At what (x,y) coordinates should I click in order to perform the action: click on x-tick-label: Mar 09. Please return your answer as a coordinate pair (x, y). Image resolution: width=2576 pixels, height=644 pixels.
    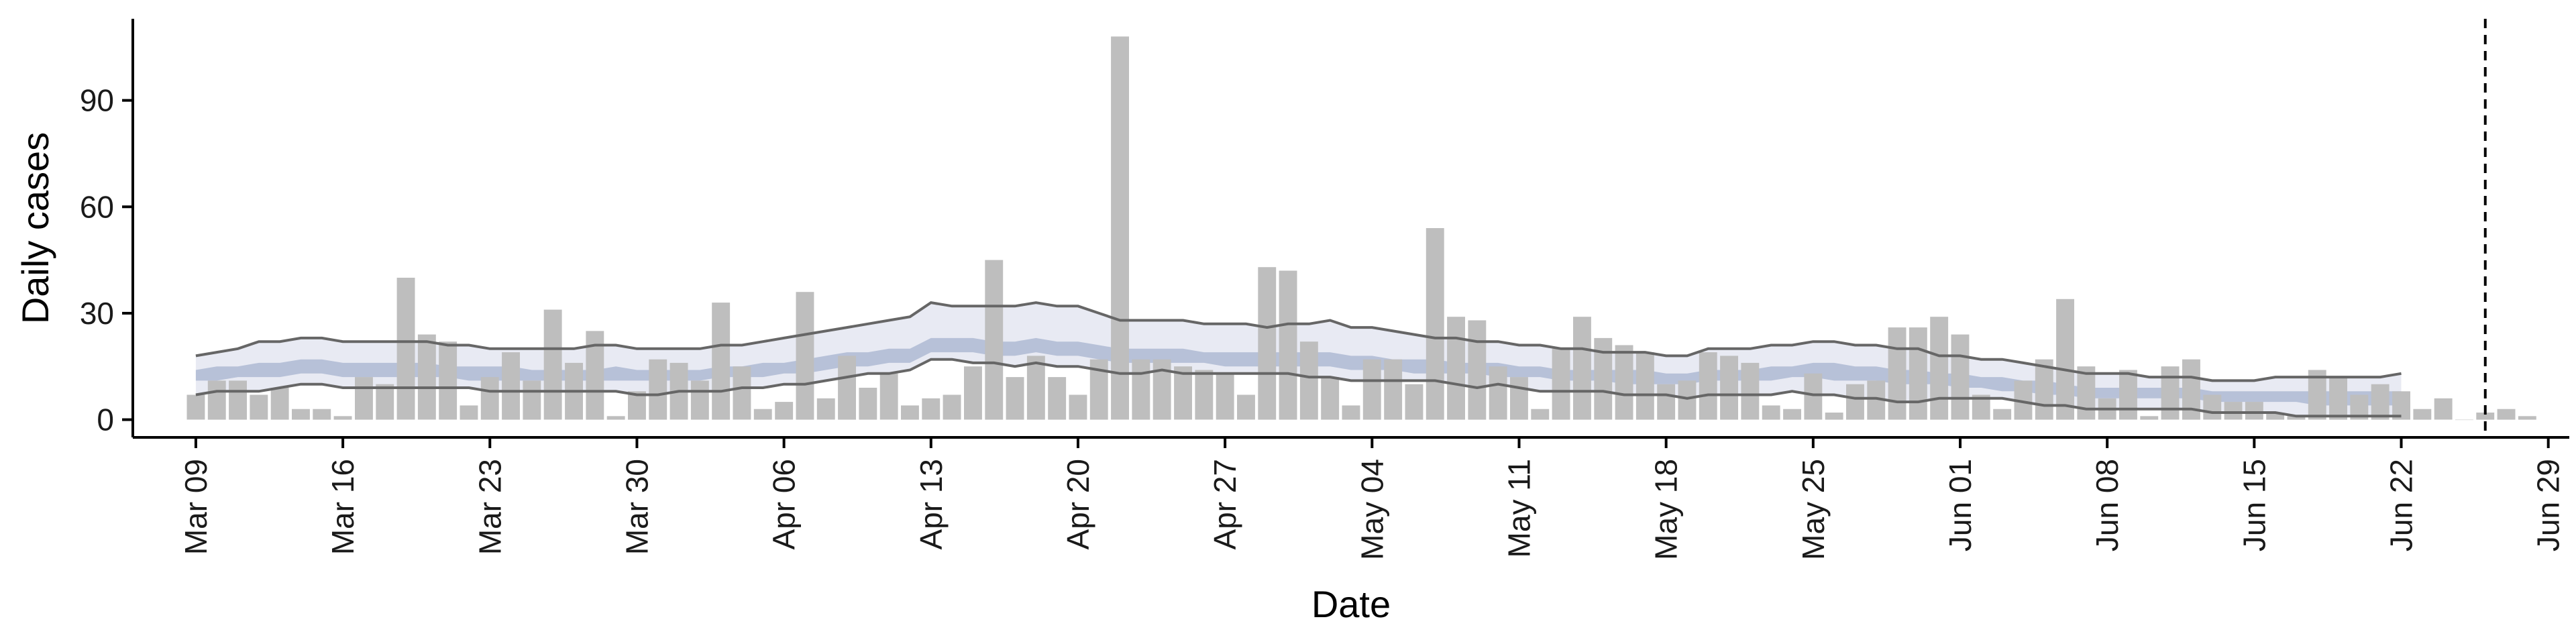
    Looking at the image, I should click on (195, 507).